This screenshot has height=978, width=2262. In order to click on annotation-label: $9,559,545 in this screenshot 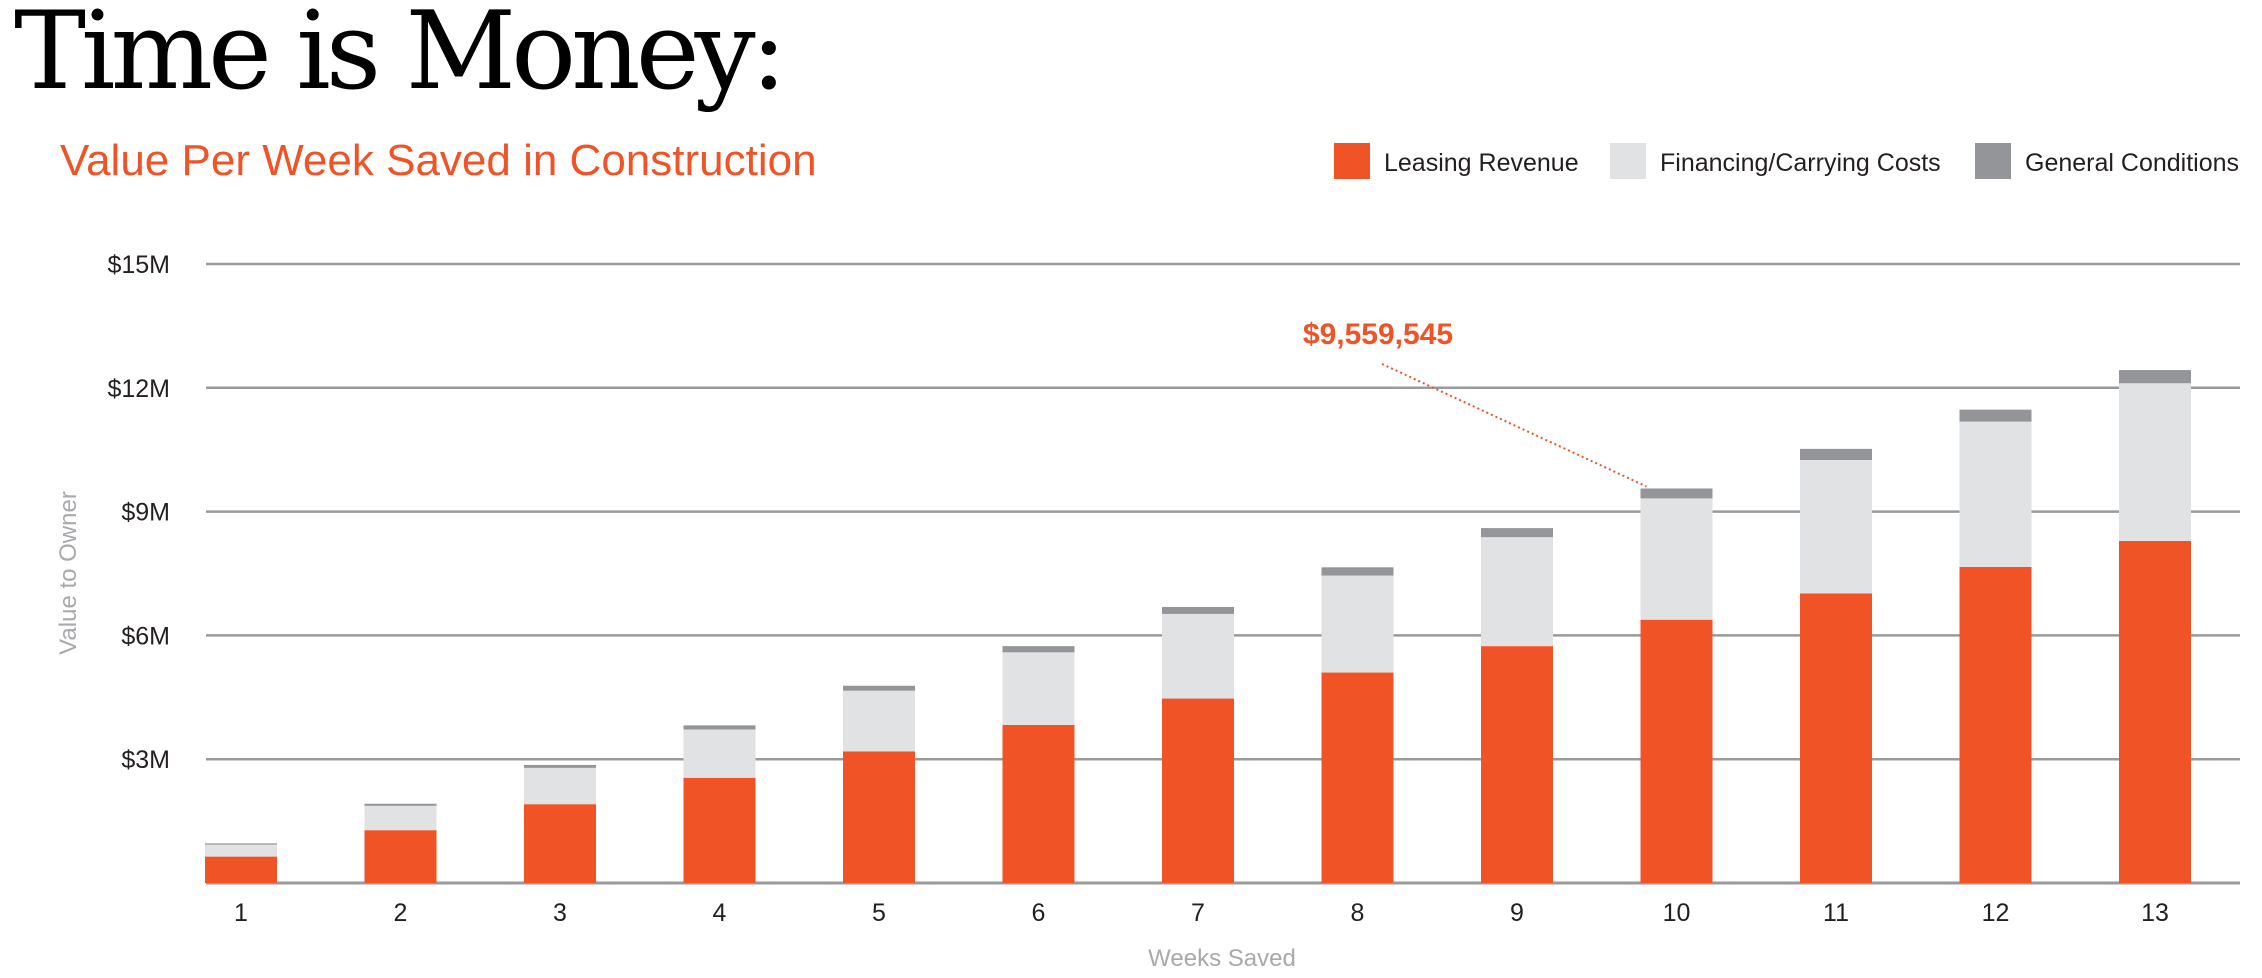, I will do `click(1378, 334)`.